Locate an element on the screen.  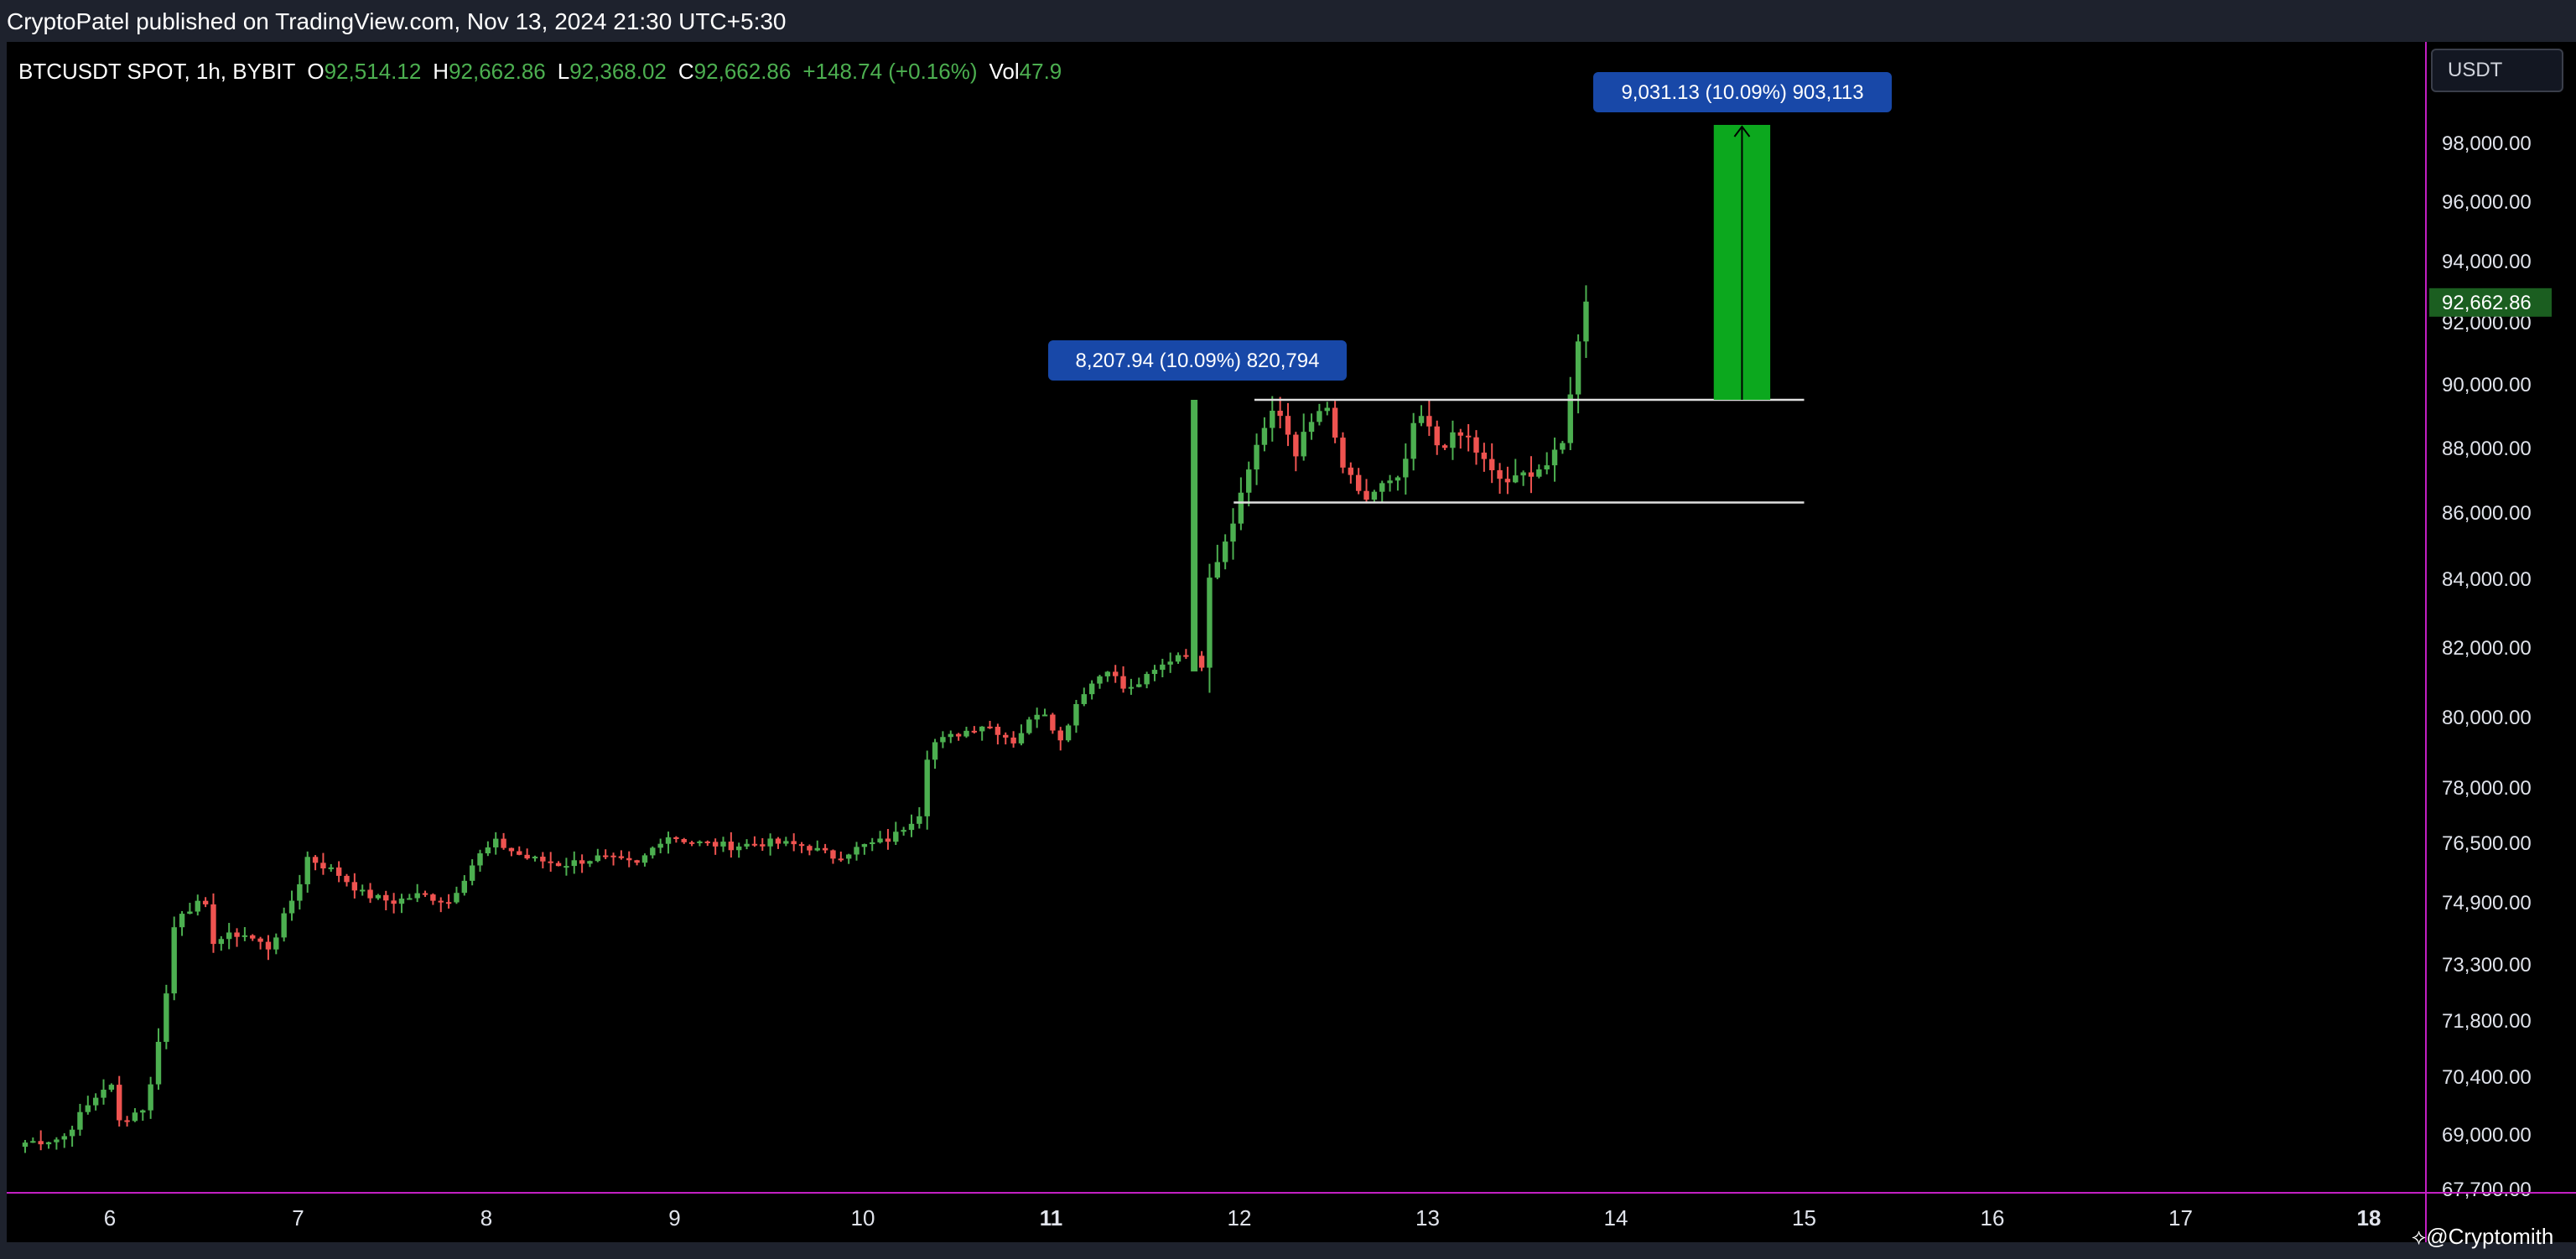
annotation-box is located at coordinates (1197, 360).